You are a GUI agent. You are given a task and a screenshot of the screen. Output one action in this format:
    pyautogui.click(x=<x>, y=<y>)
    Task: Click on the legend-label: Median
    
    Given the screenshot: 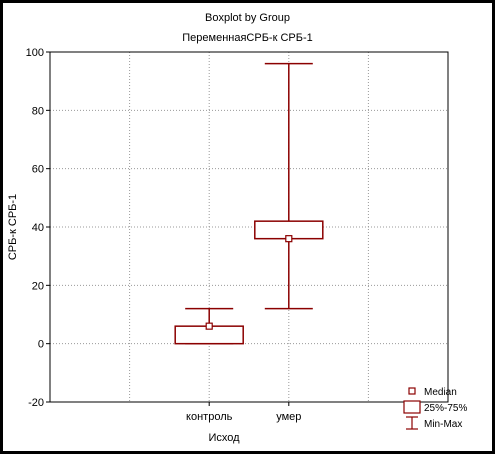 What is the action you would take?
    pyautogui.click(x=440, y=392)
    